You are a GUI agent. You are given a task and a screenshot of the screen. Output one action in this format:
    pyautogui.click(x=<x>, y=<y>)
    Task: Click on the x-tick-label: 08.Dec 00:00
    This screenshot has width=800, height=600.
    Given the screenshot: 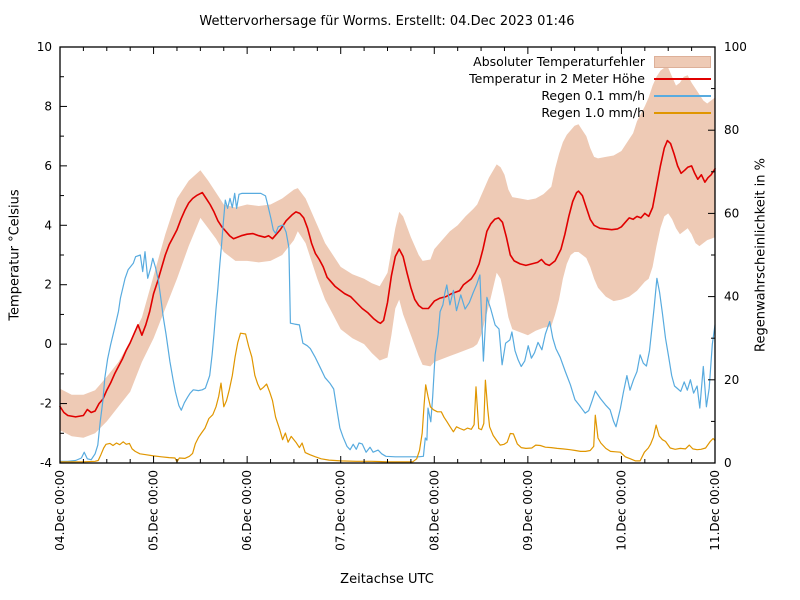 What is the action you would take?
    pyautogui.click(x=434, y=510)
    